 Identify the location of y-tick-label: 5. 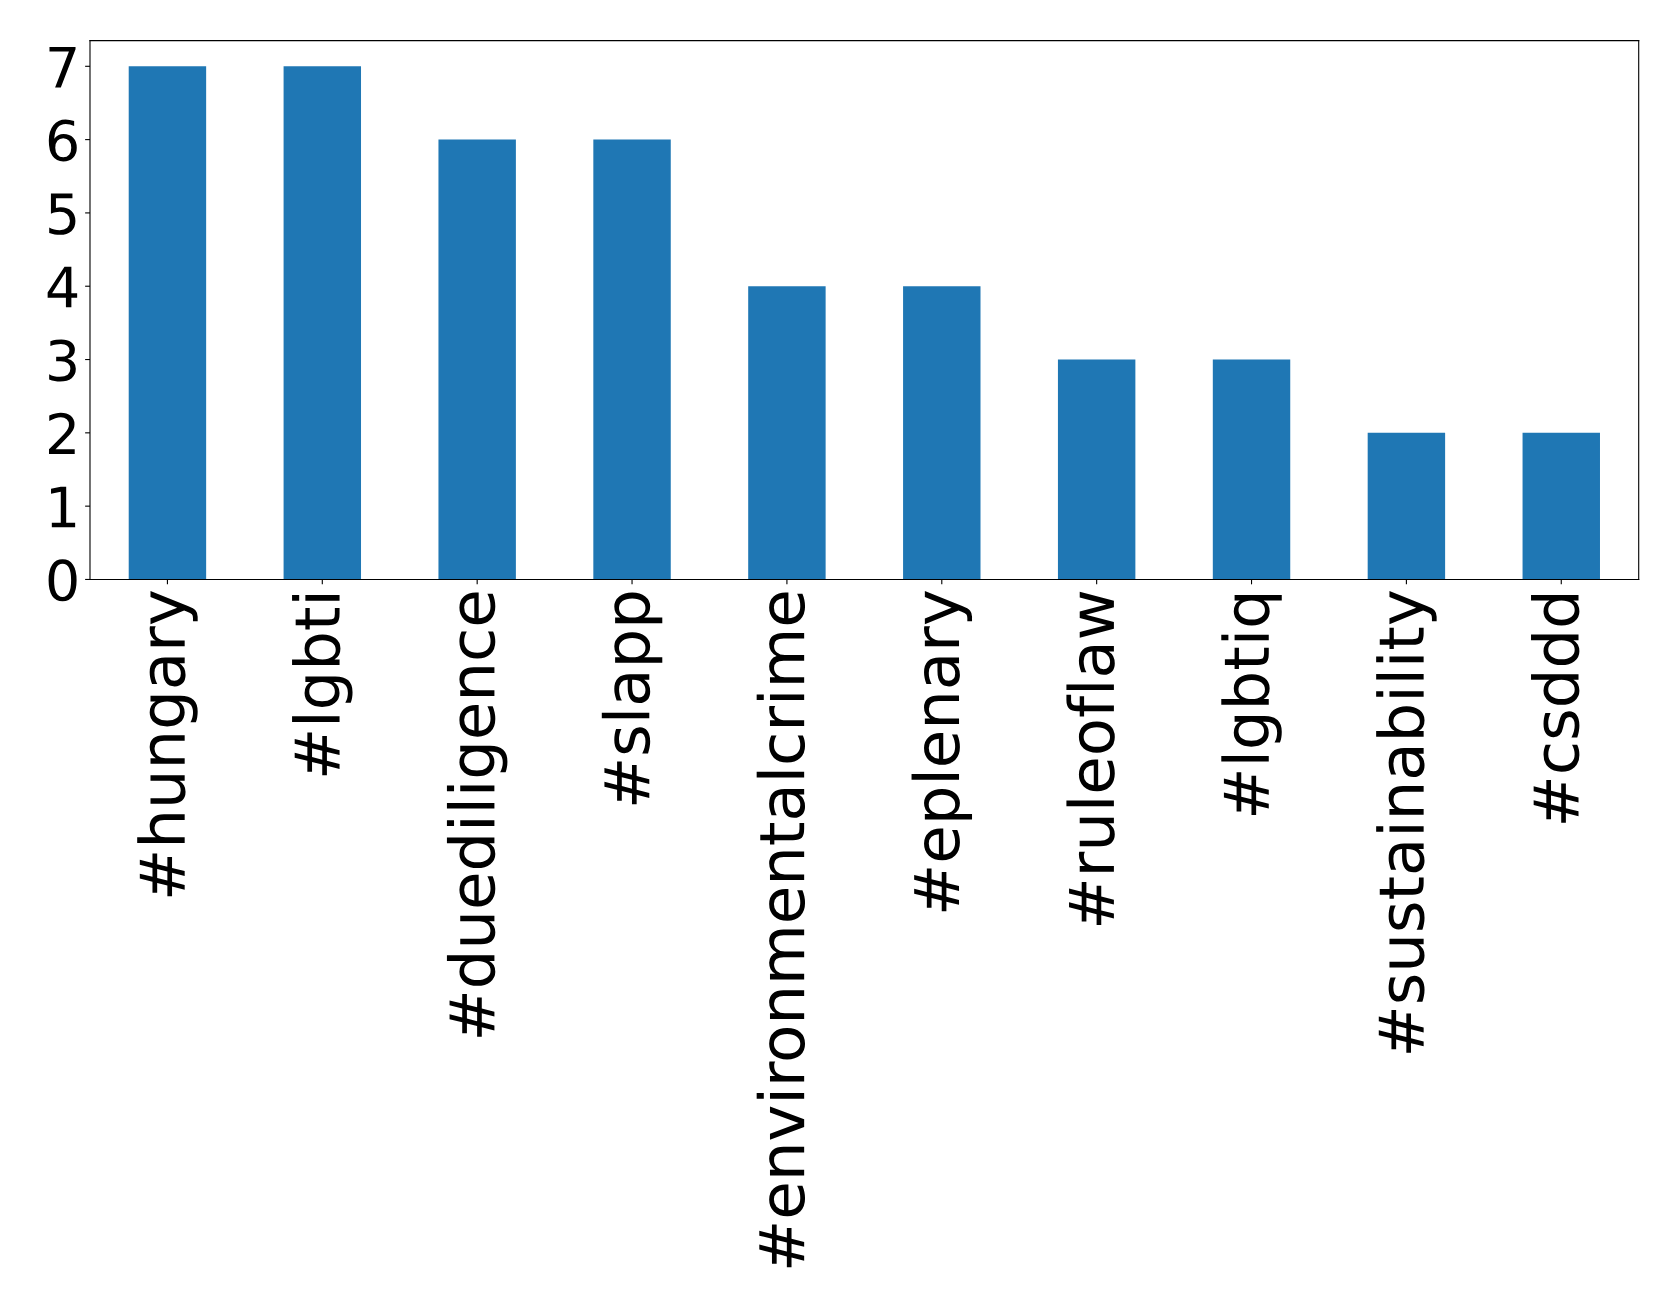
(62, 214).